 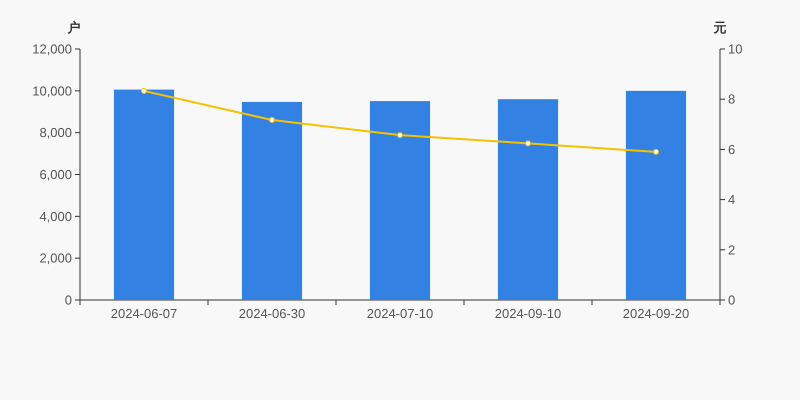 I want to click on y-tick-label: 0, so click(x=68, y=300).